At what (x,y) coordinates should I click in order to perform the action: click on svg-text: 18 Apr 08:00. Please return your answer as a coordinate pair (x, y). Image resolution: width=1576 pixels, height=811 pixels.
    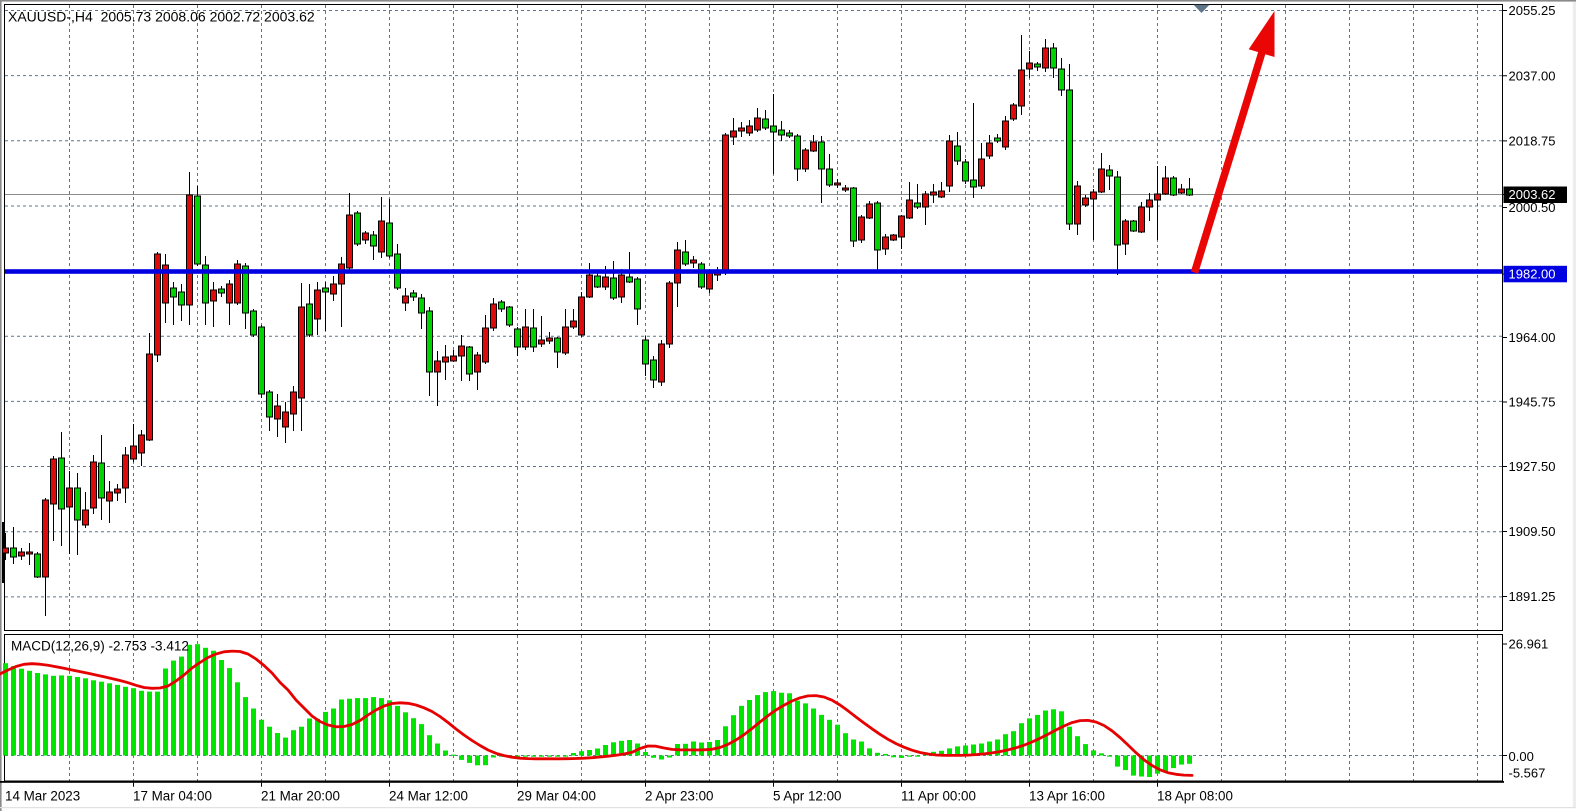
    Looking at the image, I should click on (1195, 796).